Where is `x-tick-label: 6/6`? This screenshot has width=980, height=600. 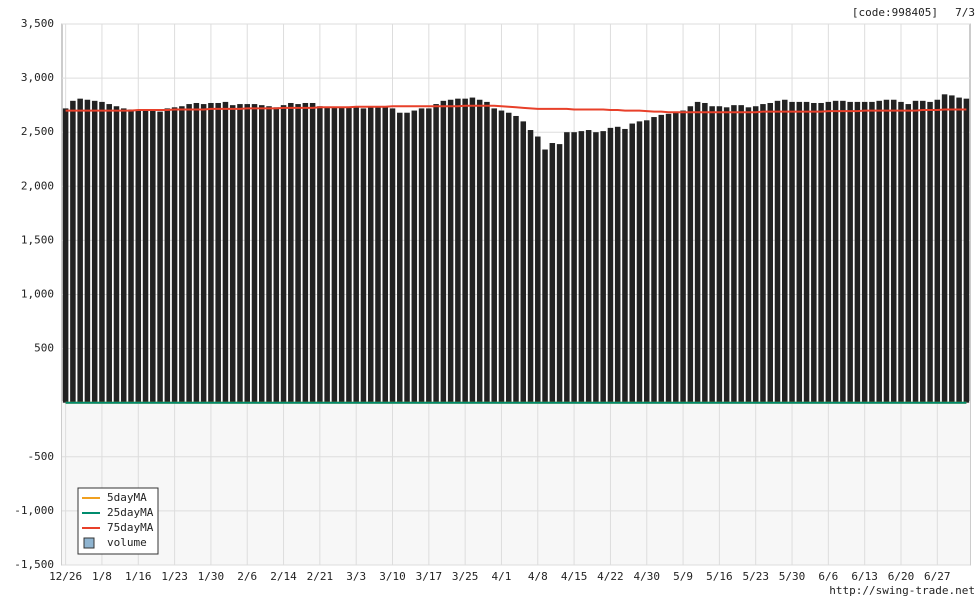 x-tick-label: 6/6 is located at coordinates (828, 576).